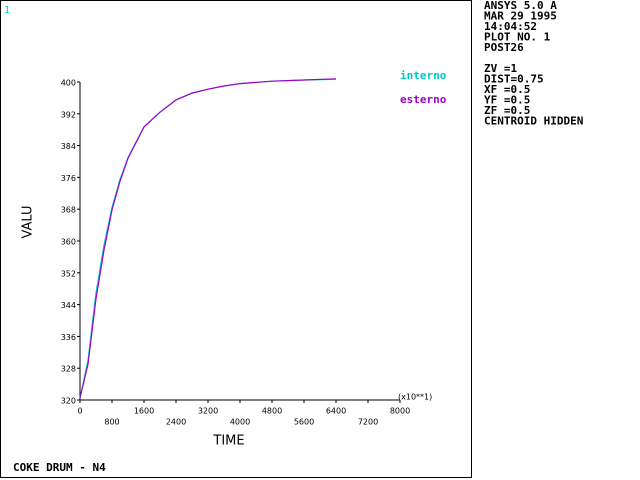  I want to click on x-multiplier: (x10**1), so click(415, 397).